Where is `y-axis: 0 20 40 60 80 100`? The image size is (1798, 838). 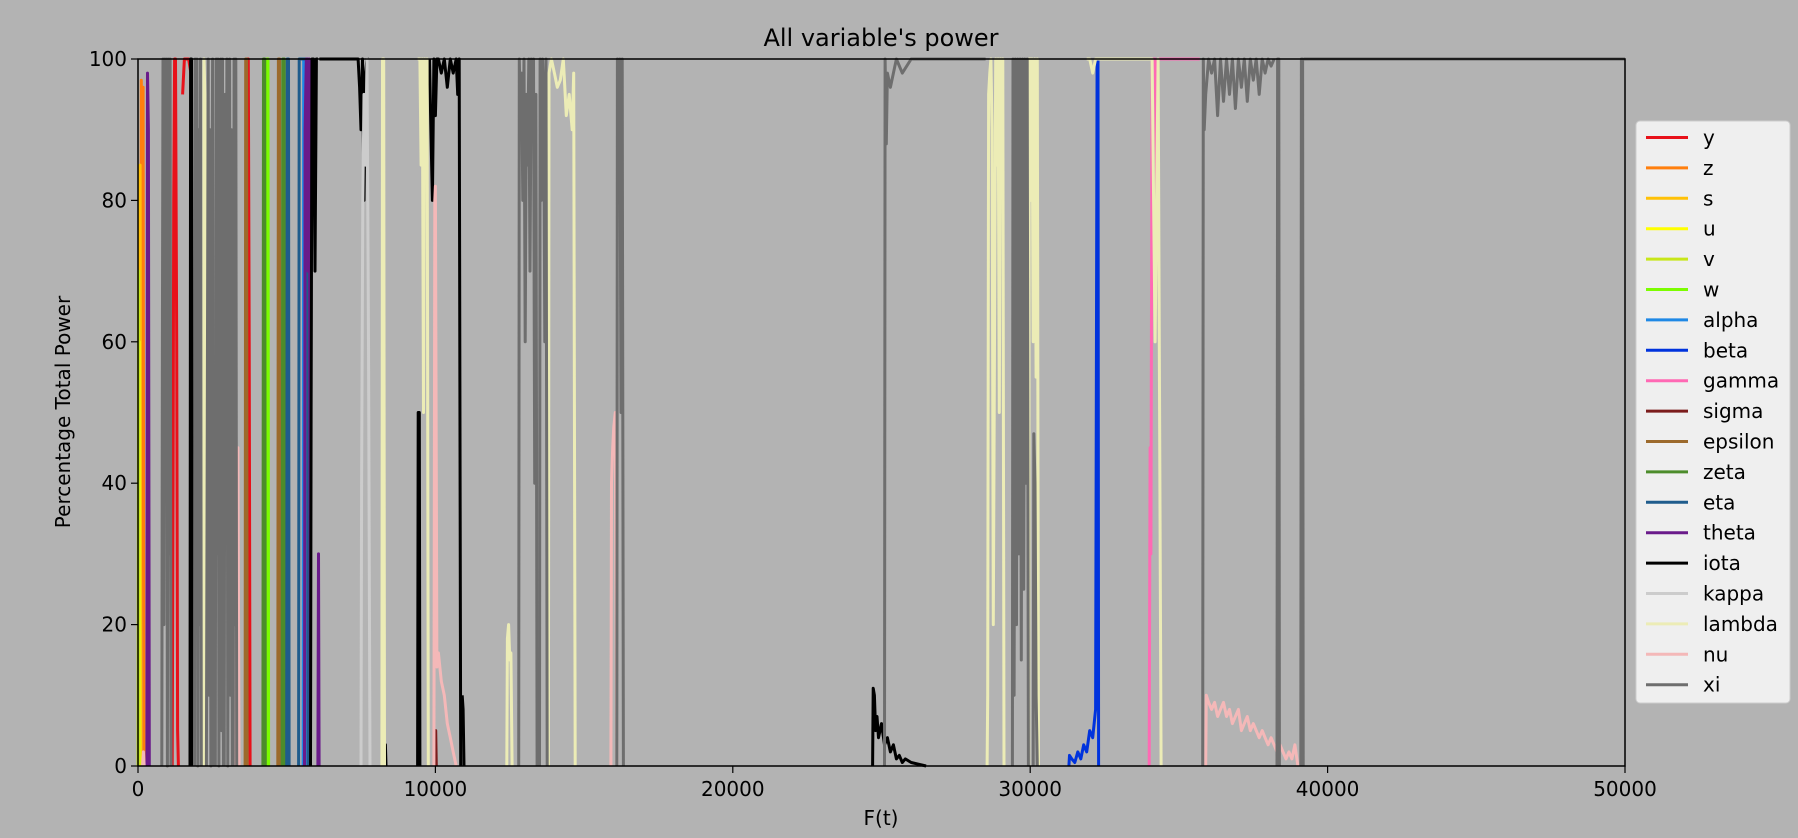 y-axis: 0 20 40 60 80 100 is located at coordinates (113, 412).